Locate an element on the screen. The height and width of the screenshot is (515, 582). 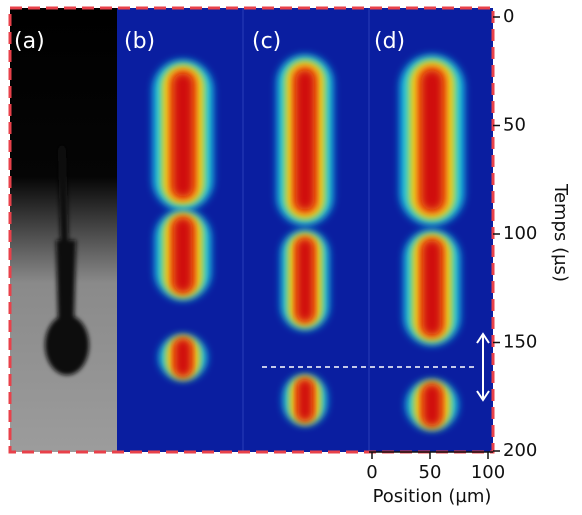
x-tick-label: 50 is located at coordinates (430, 472).